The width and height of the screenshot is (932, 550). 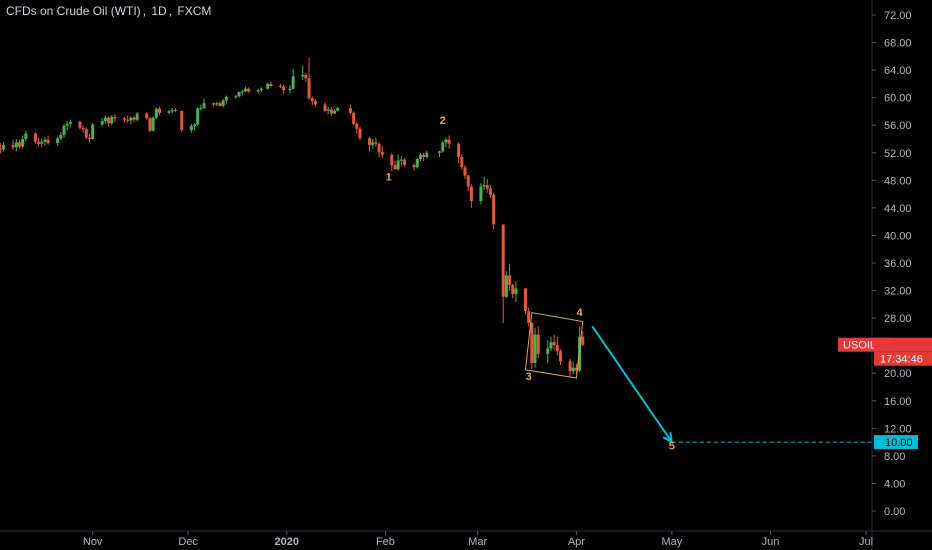 I want to click on x-tick-label: May, so click(x=671, y=542).